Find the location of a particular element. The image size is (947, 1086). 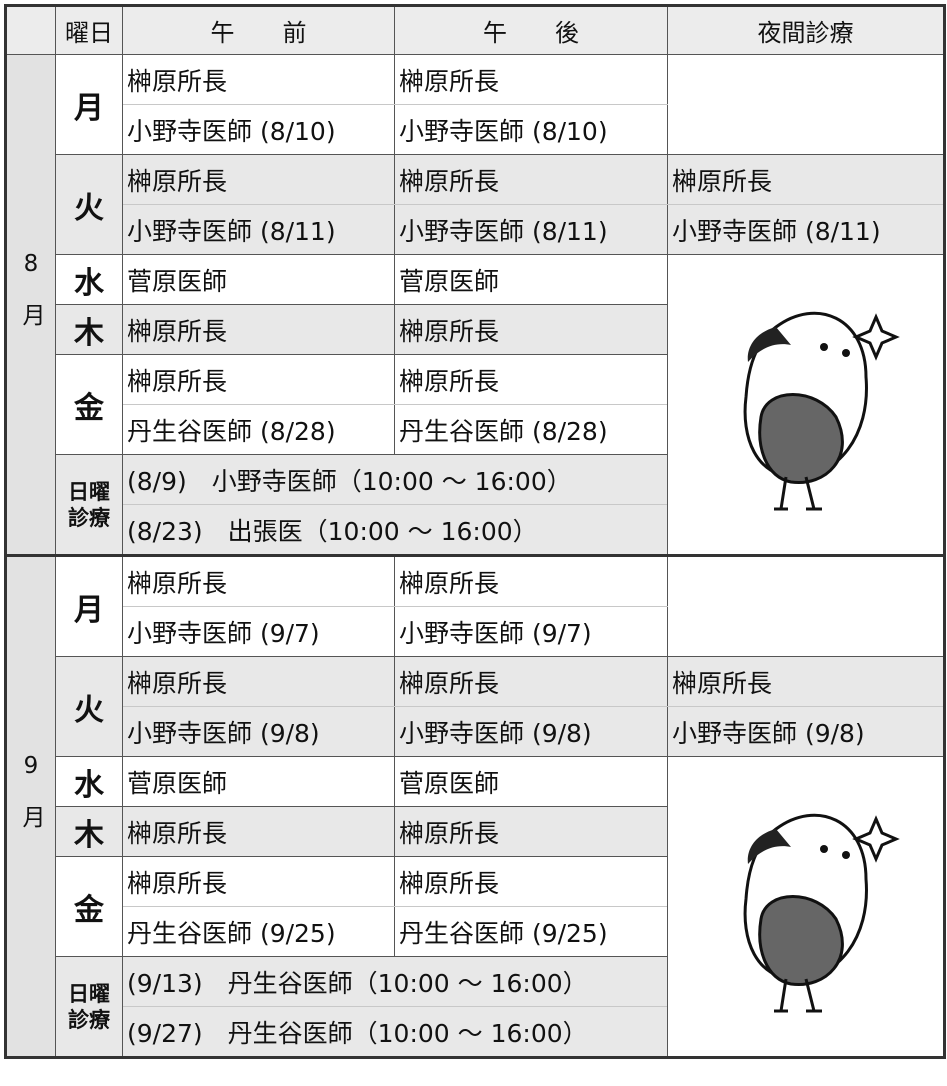

header-cell: 曜日 is located at coordinates (89, 30).